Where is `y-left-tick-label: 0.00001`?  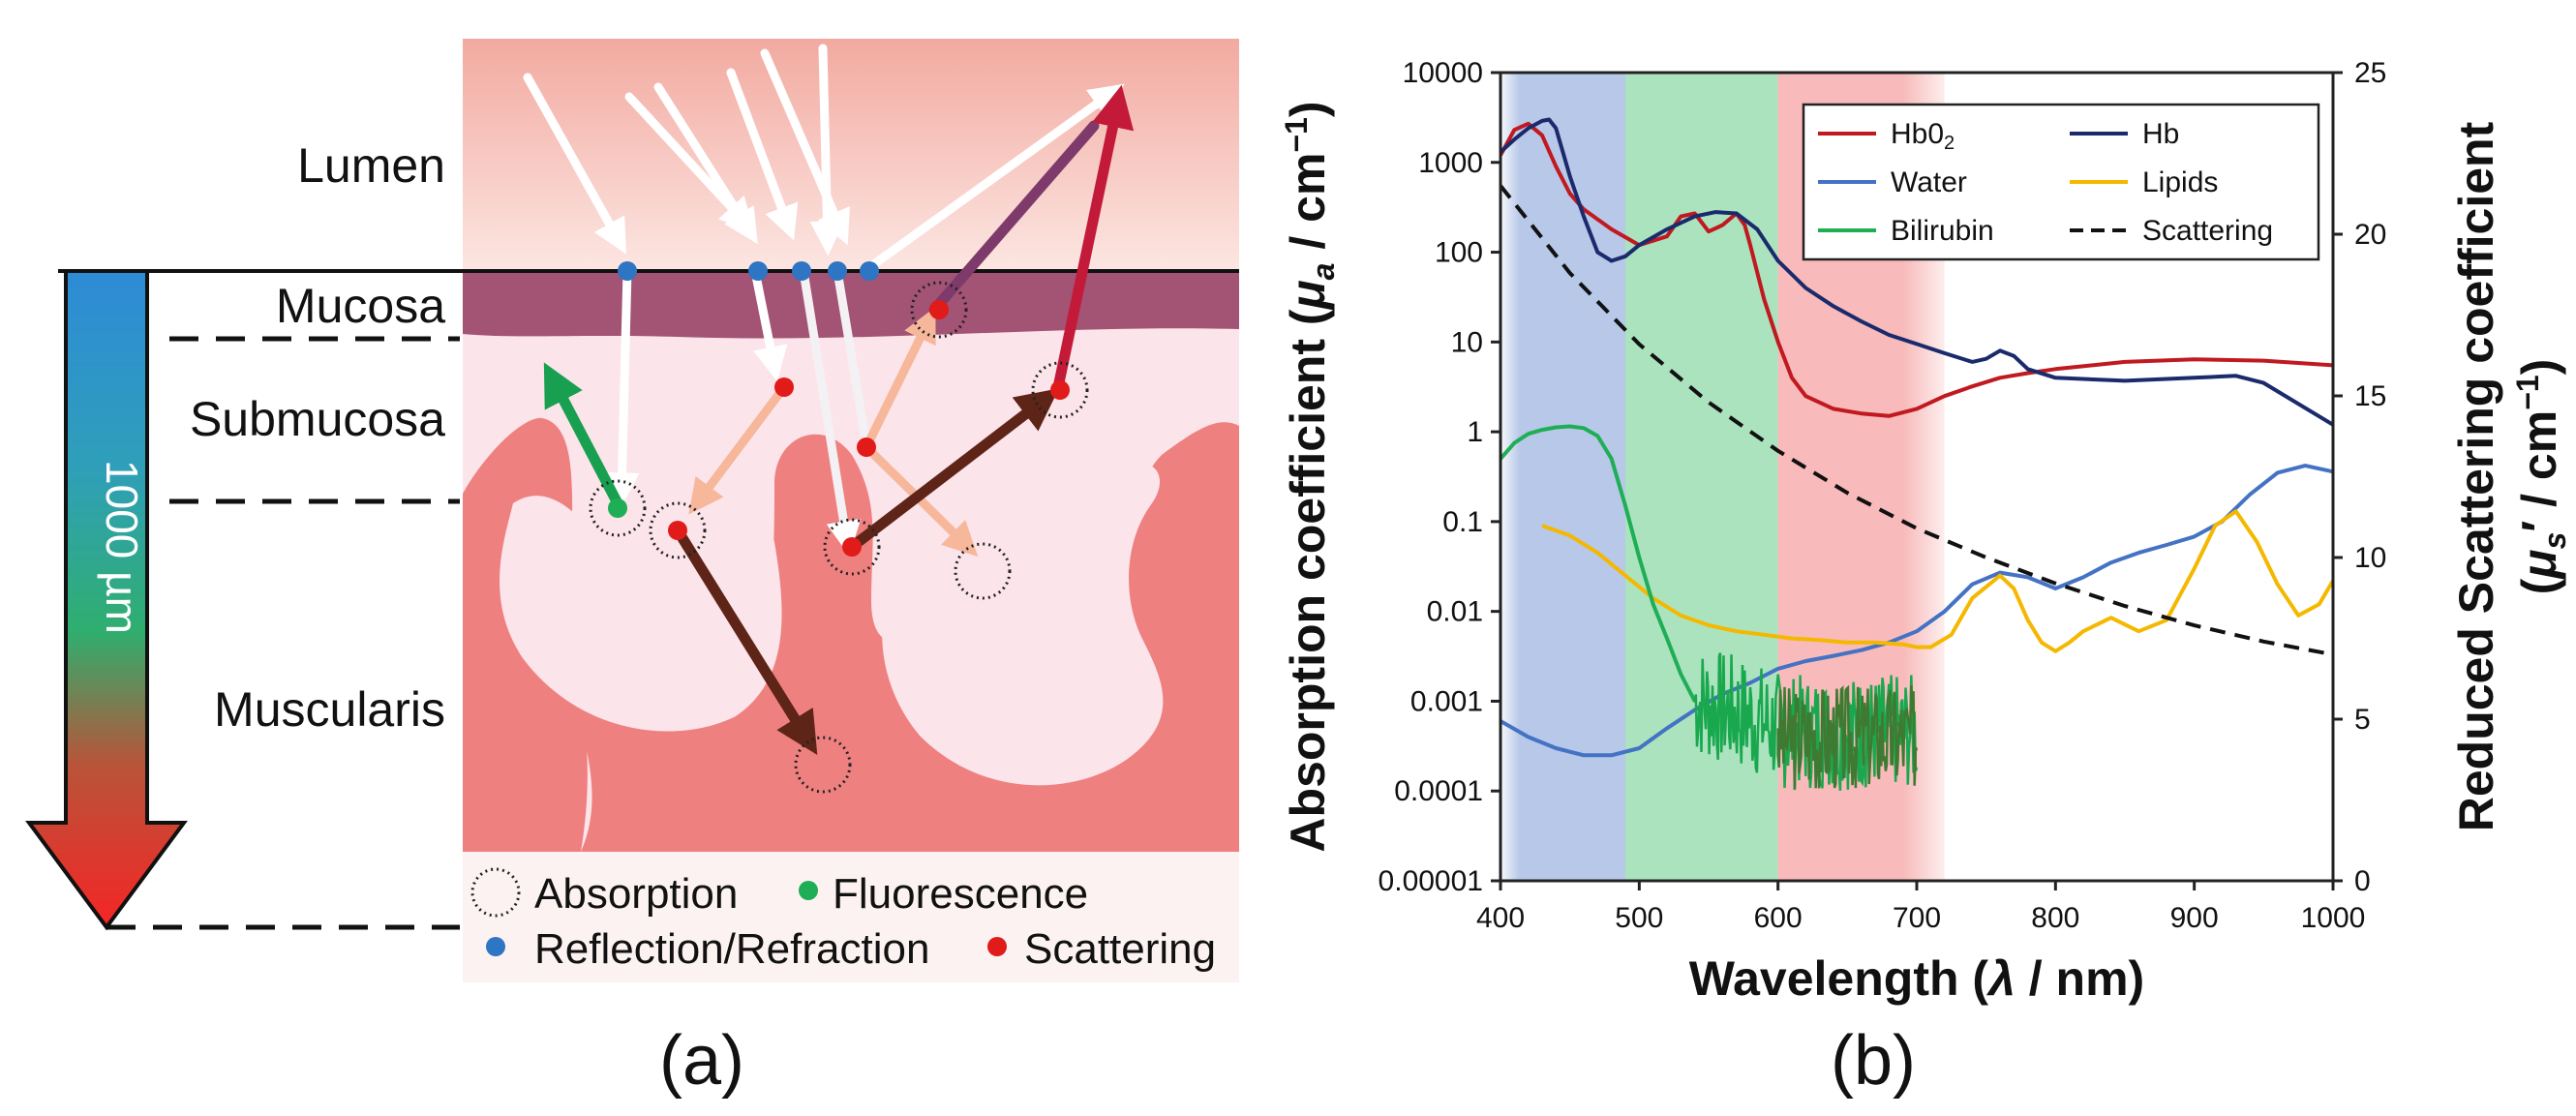
y-left-tick-label: 0.00001 is located at coordinates (1431, 881).